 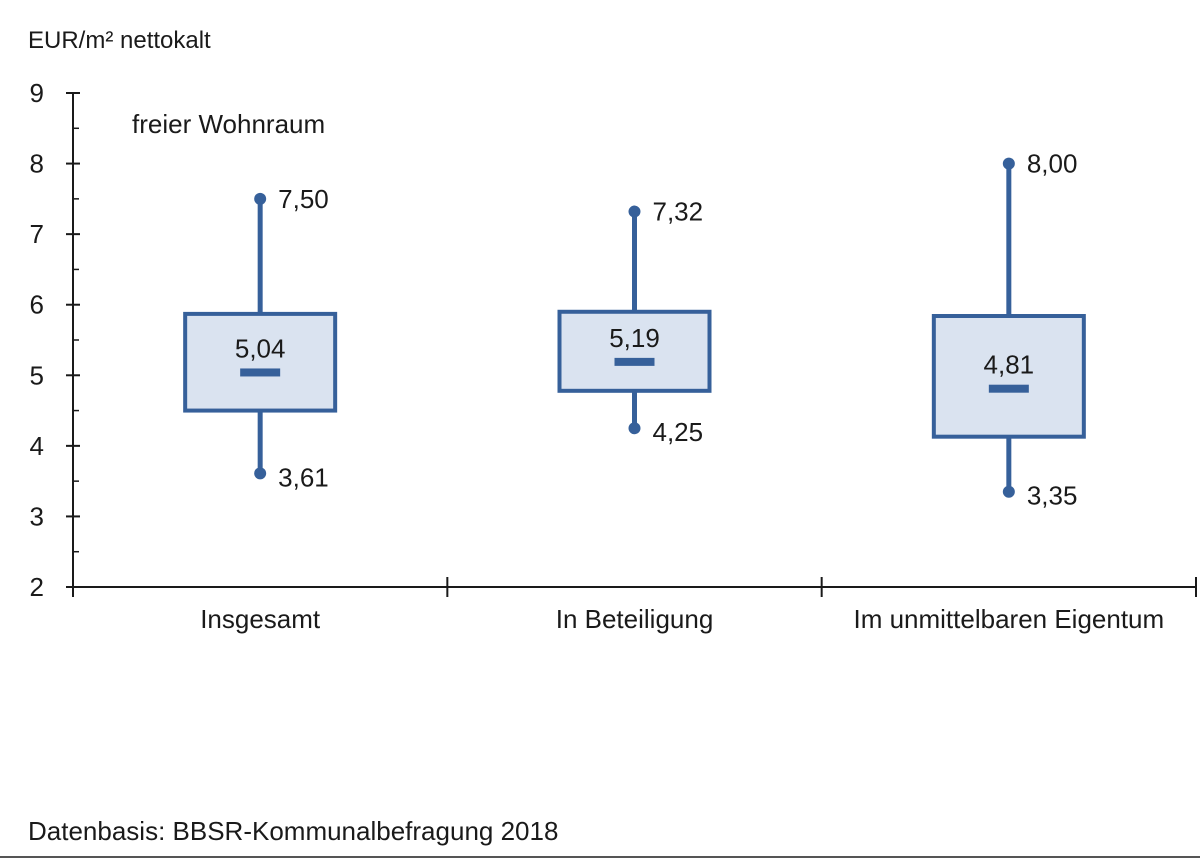 I want to click on median-label: 4,81, so click(x=1009, y=365).